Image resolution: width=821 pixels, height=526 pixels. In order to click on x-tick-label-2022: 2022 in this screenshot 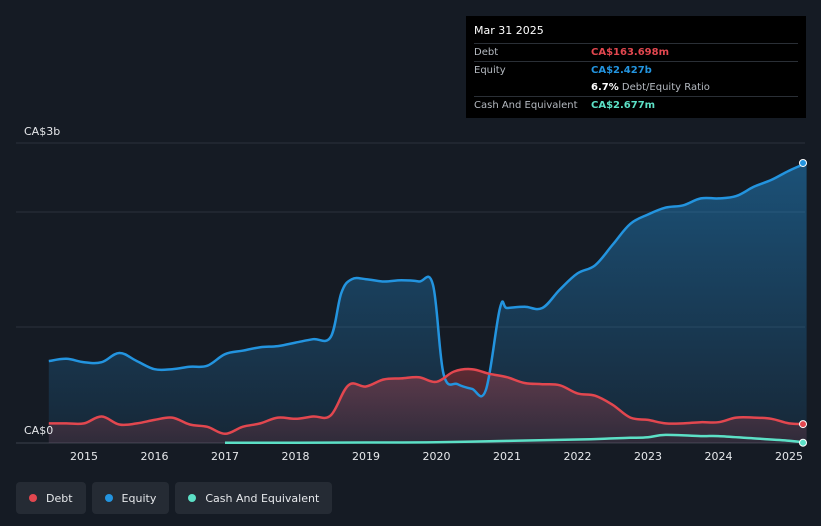, I will do `click(578, 456)`.